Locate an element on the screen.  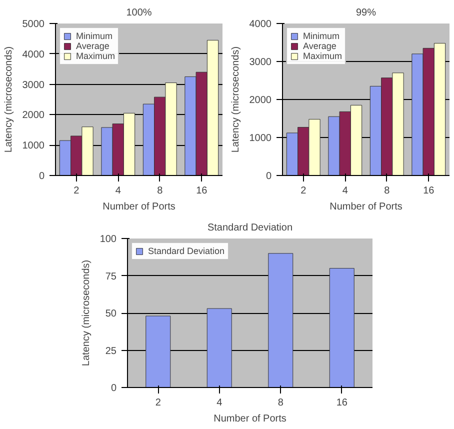
y-tick-label: 50 is located at coordinates (111, 314).